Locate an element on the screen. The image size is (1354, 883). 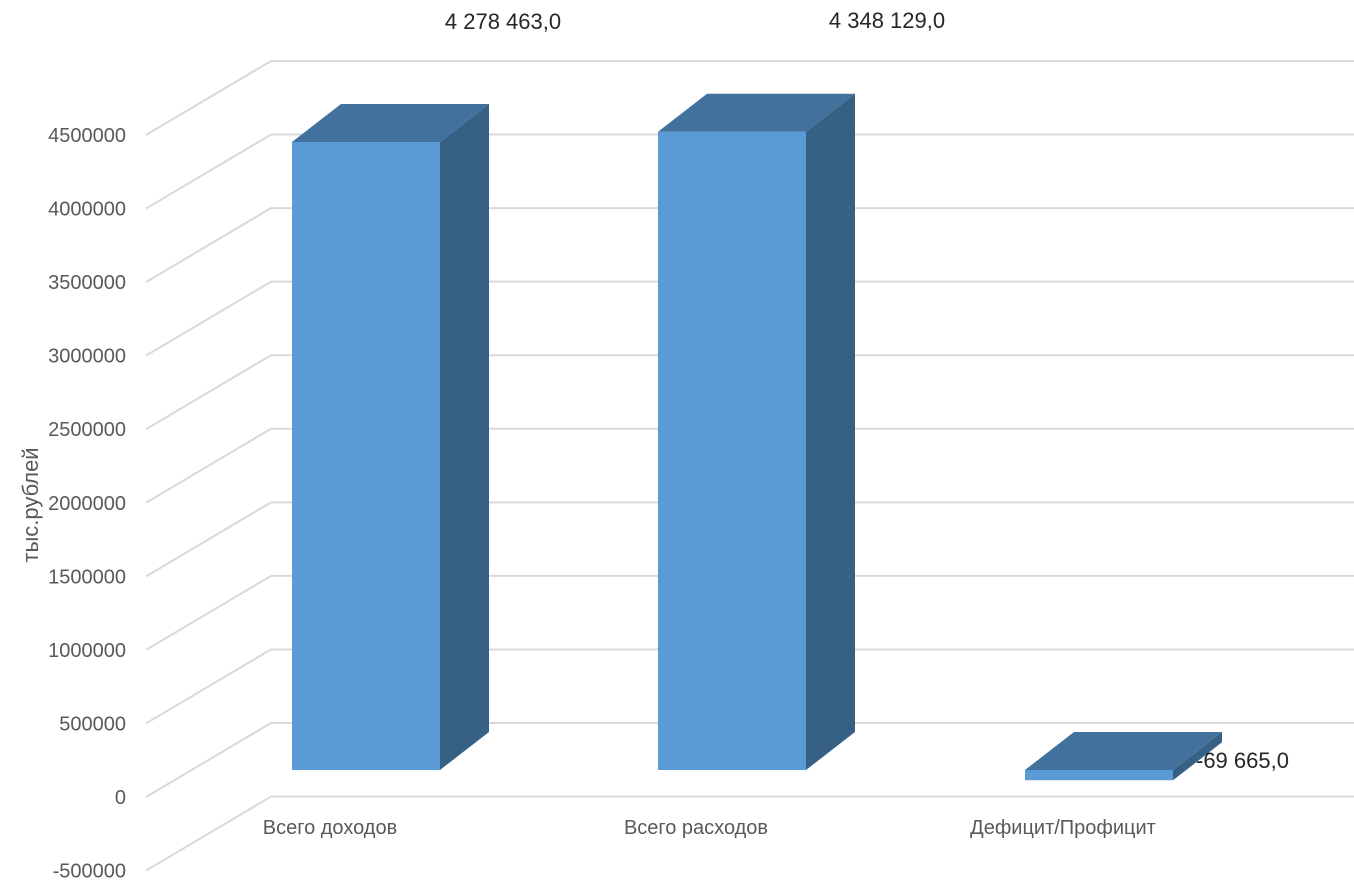
y-tick-label: 1500000 is located at coordinates (87, 577).